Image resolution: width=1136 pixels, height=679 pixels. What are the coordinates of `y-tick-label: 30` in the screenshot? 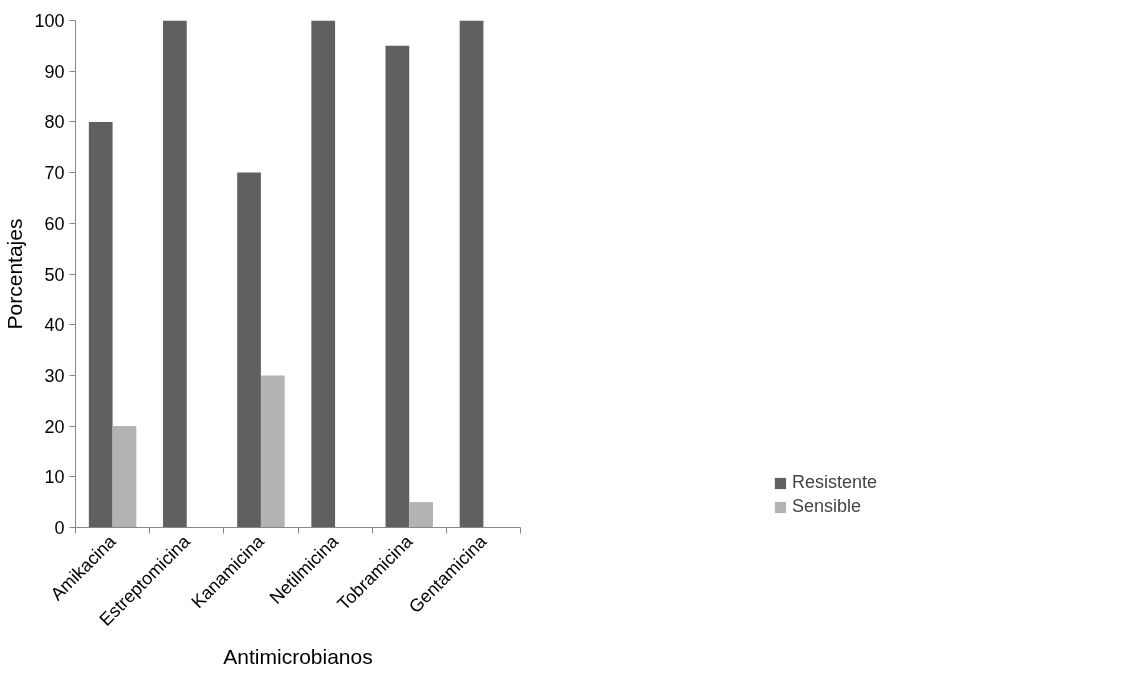 It's located at (54, 375).